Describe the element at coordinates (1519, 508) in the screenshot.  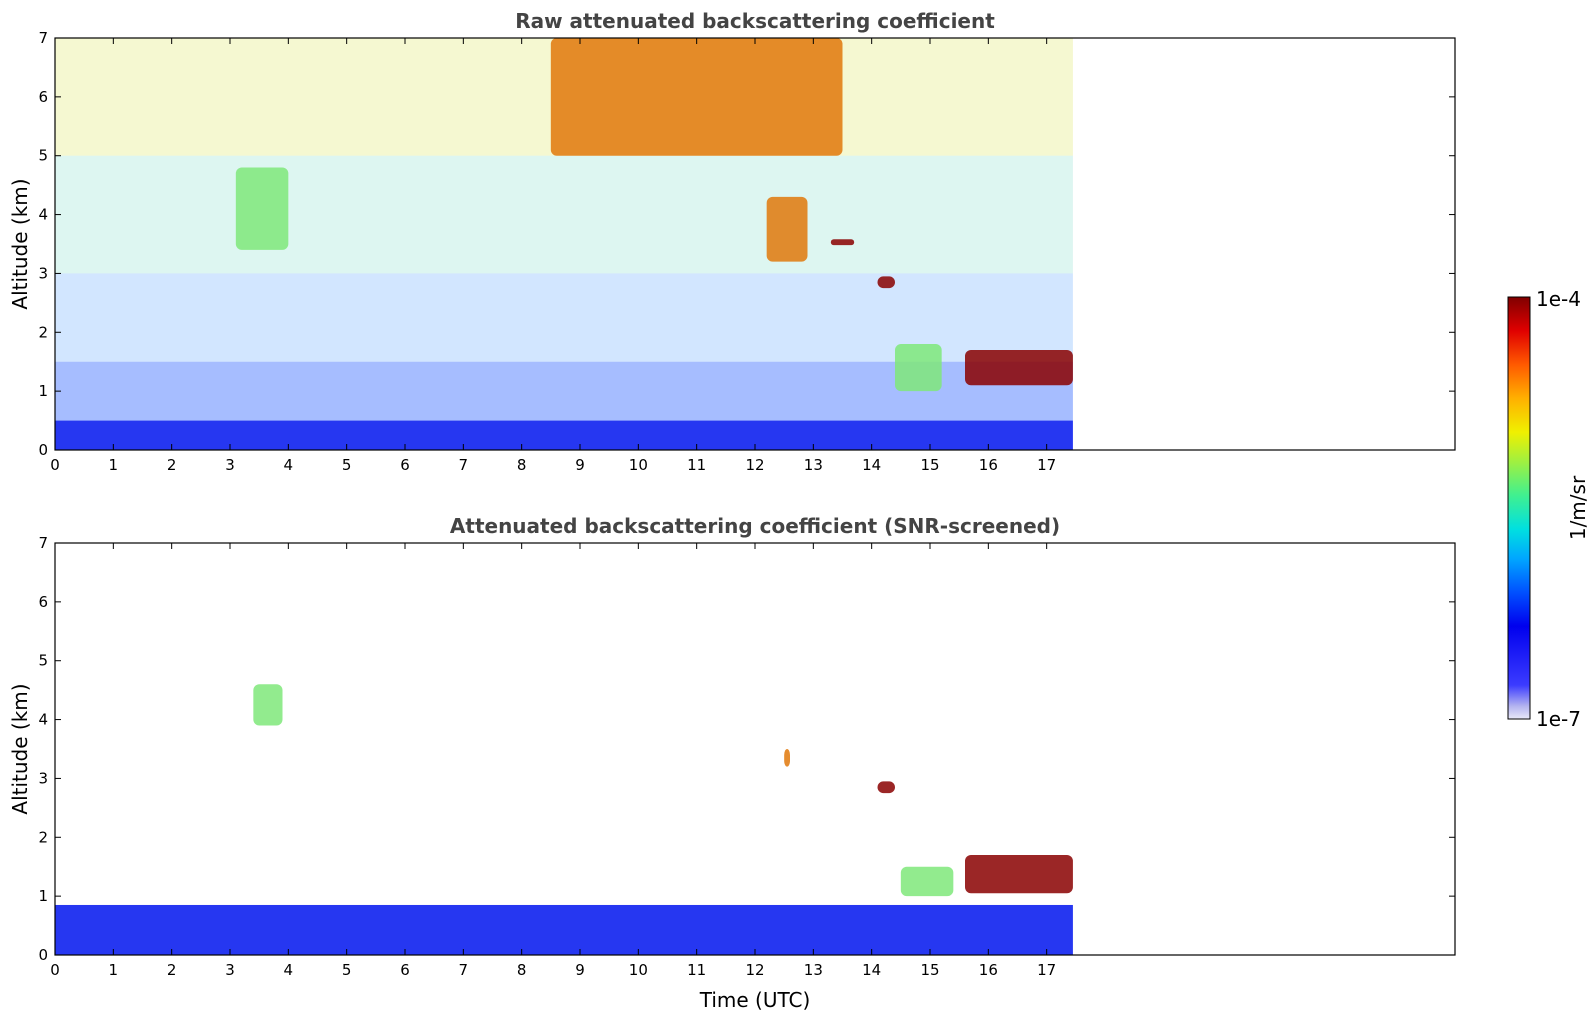
I see `colorbar-gradient` at that location.